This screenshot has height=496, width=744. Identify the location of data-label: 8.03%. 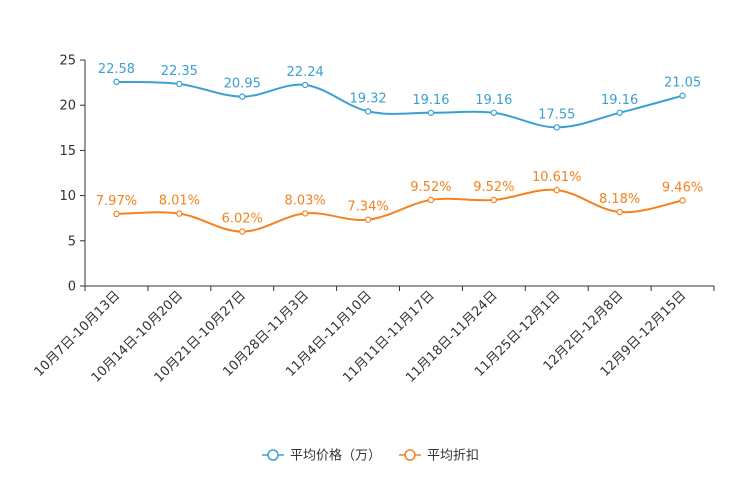
(304, 200).